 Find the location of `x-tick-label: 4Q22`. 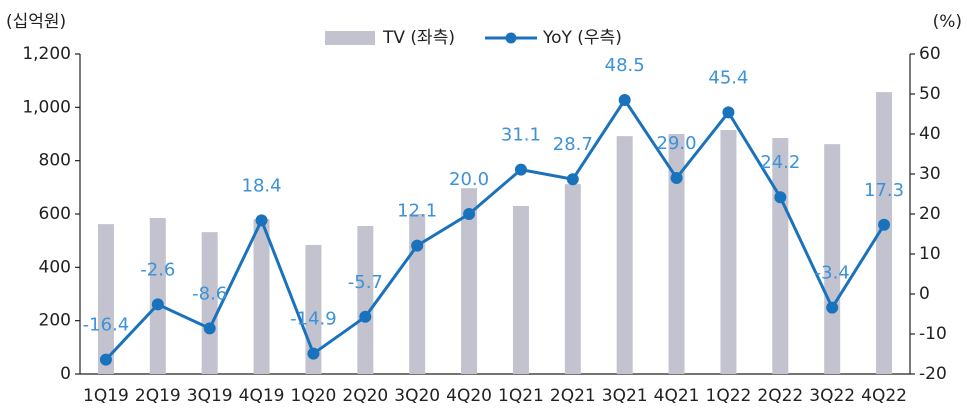

x-tick-label: 4Q22 is located at coordinates (884, 396).